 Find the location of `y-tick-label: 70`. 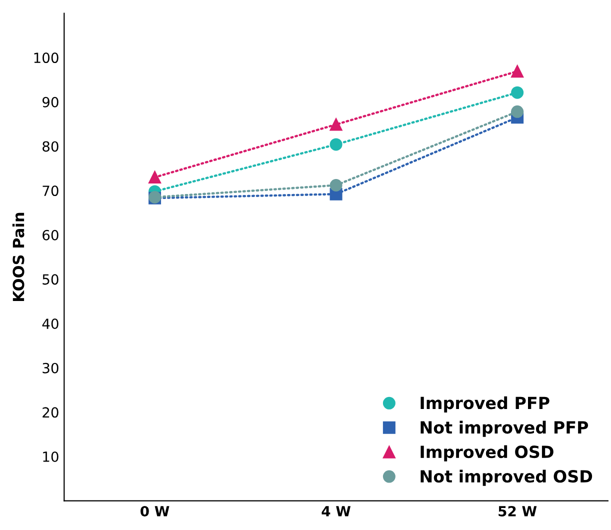

y-tick-label: 70 is located at coordinates (50, 191).